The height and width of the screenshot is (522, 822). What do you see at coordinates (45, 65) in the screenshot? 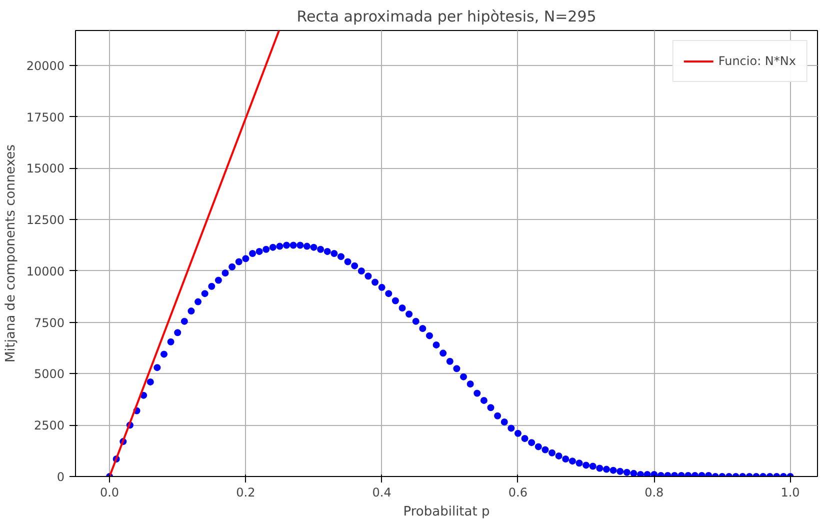
I see `y-tick-label: 20000` at bounding box center [45, 65].